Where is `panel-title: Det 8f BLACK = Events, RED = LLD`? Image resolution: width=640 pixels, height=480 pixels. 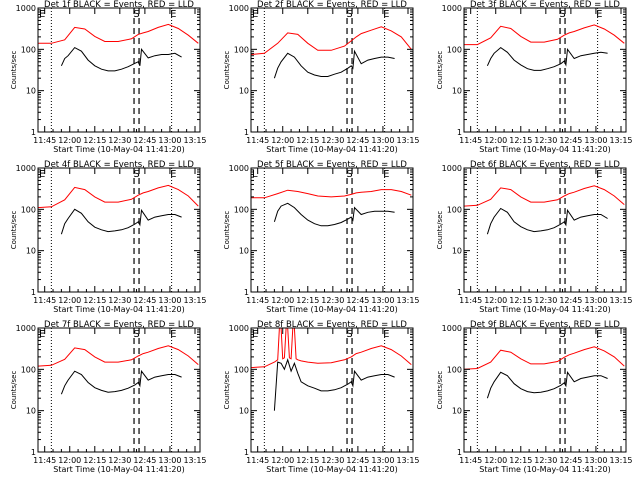 panel-title: Det 8f BLACK = Events, RED = LLD is located at coordinates (332, 325).